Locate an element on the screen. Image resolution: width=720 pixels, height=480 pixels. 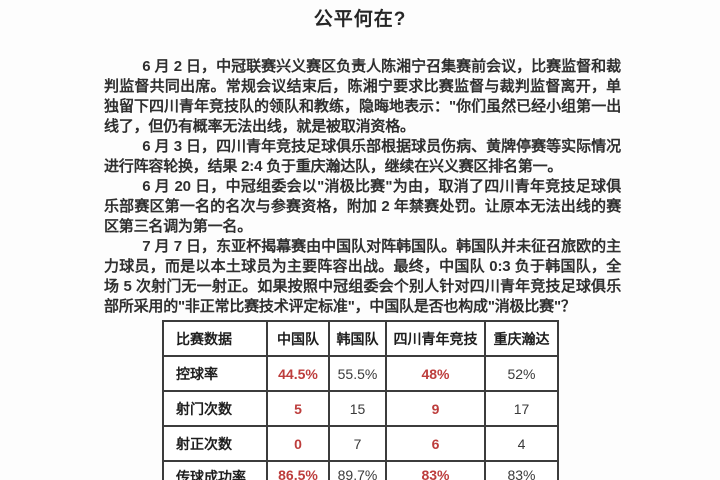
stat-value: 15 is located at coordinates (357, 408).